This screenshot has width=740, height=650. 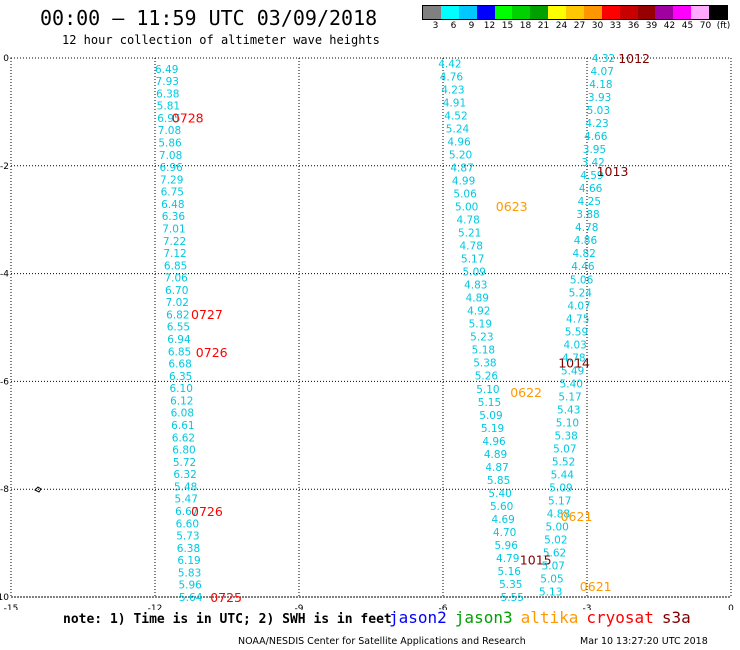 What do you see at coordinates (483, 617) in the screenshot?
I see `legend-entry-jason3: jason3` at bounding box center [483, 617].